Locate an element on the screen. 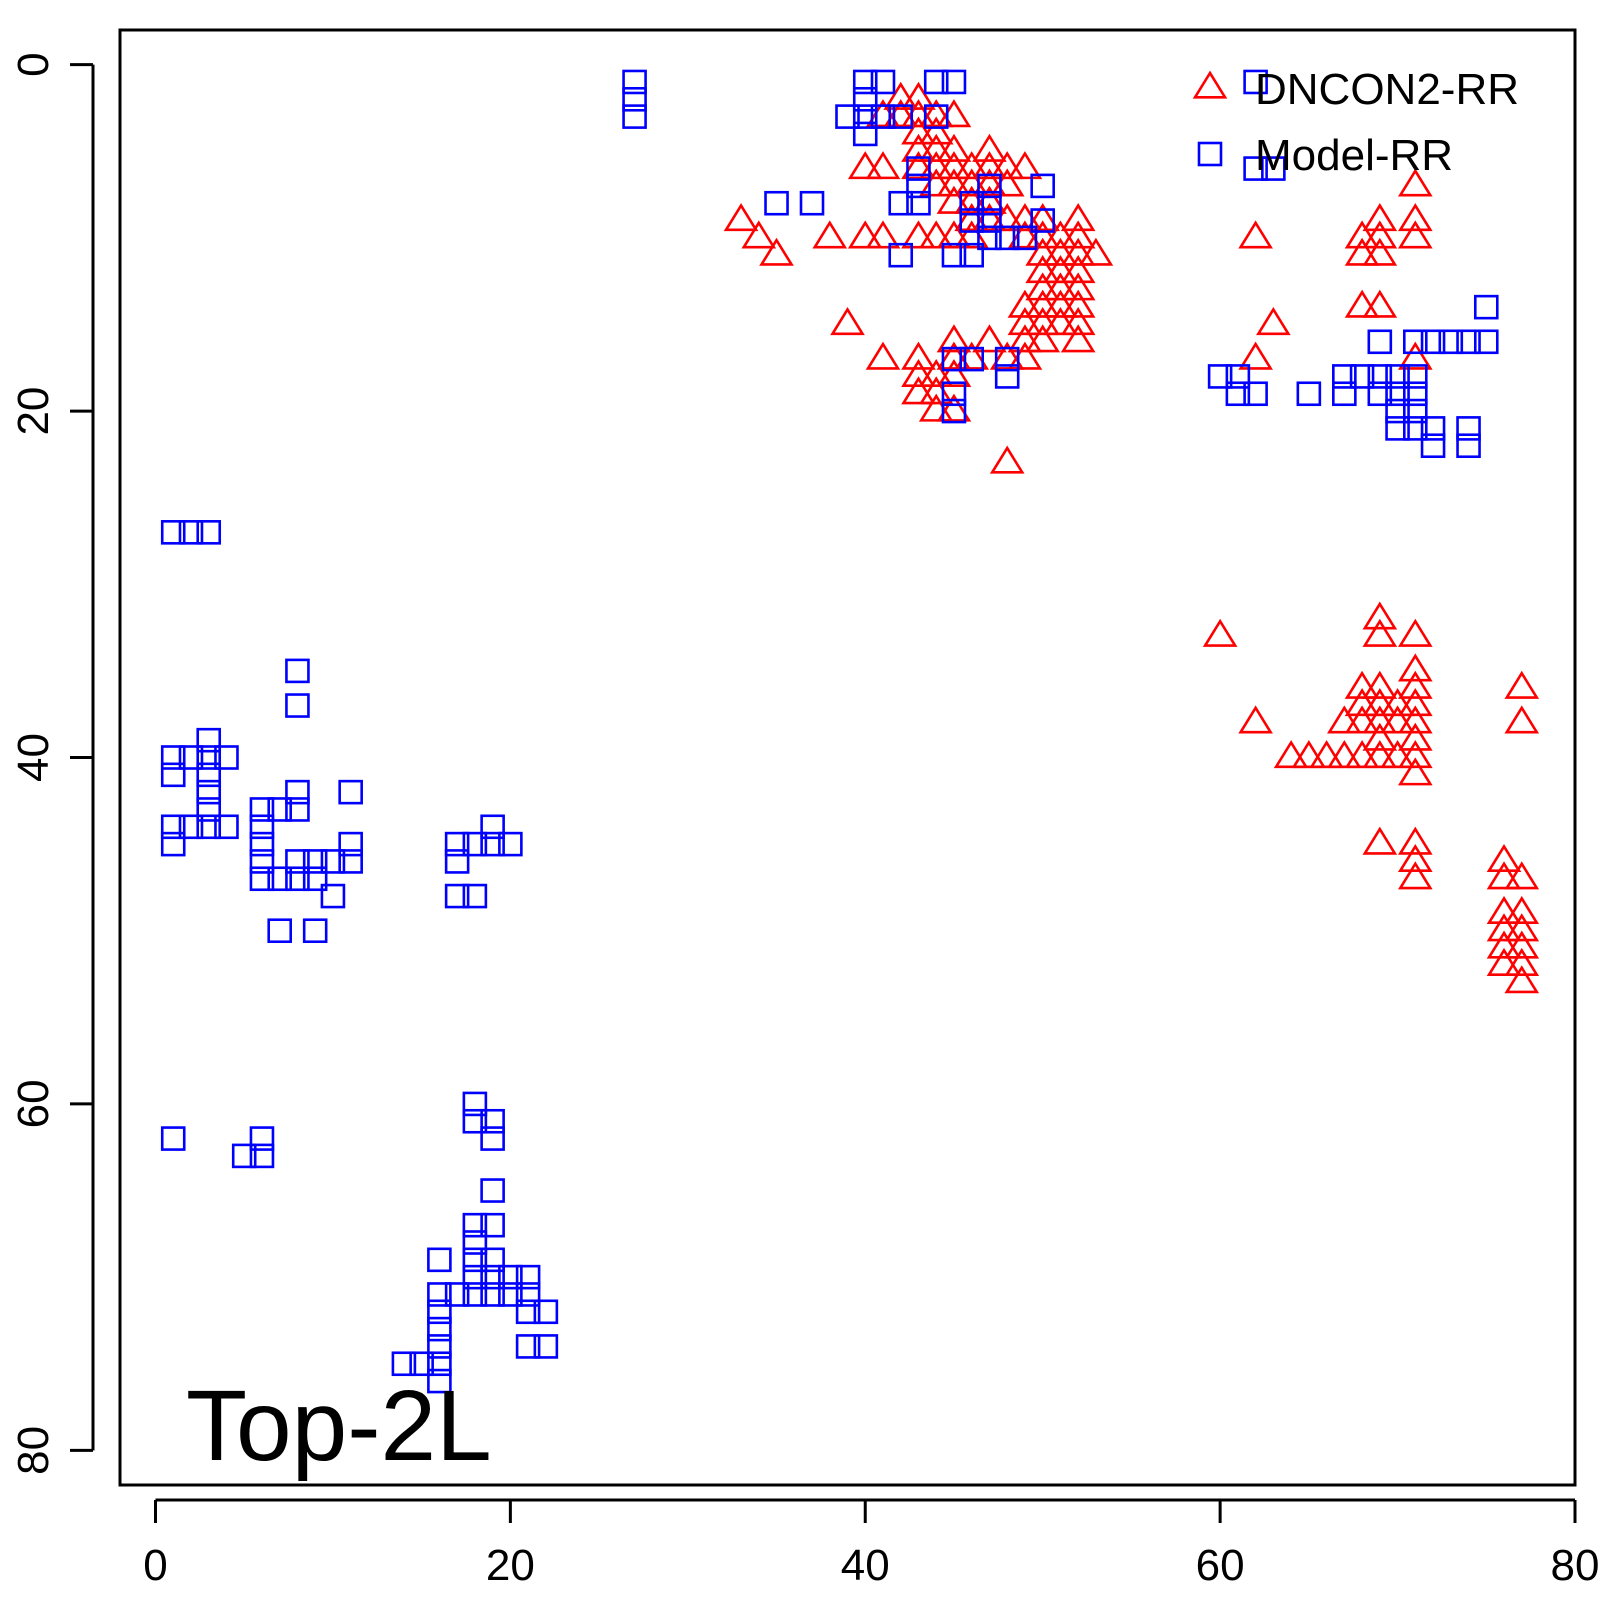 This screenshot has width=1600, height=1600. legend-triangle-icon is located at coordinates (1210, 84).